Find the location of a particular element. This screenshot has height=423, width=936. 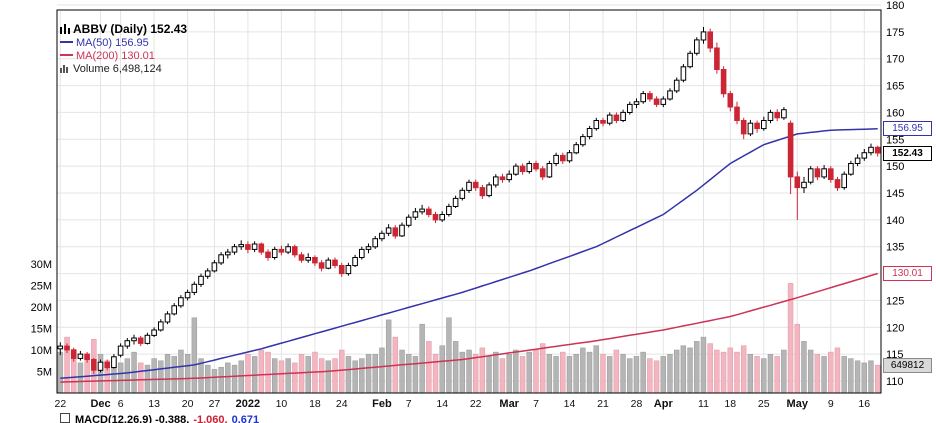

ma50-legend: MA(50) 156.95 is located at coordinates (123, 43).